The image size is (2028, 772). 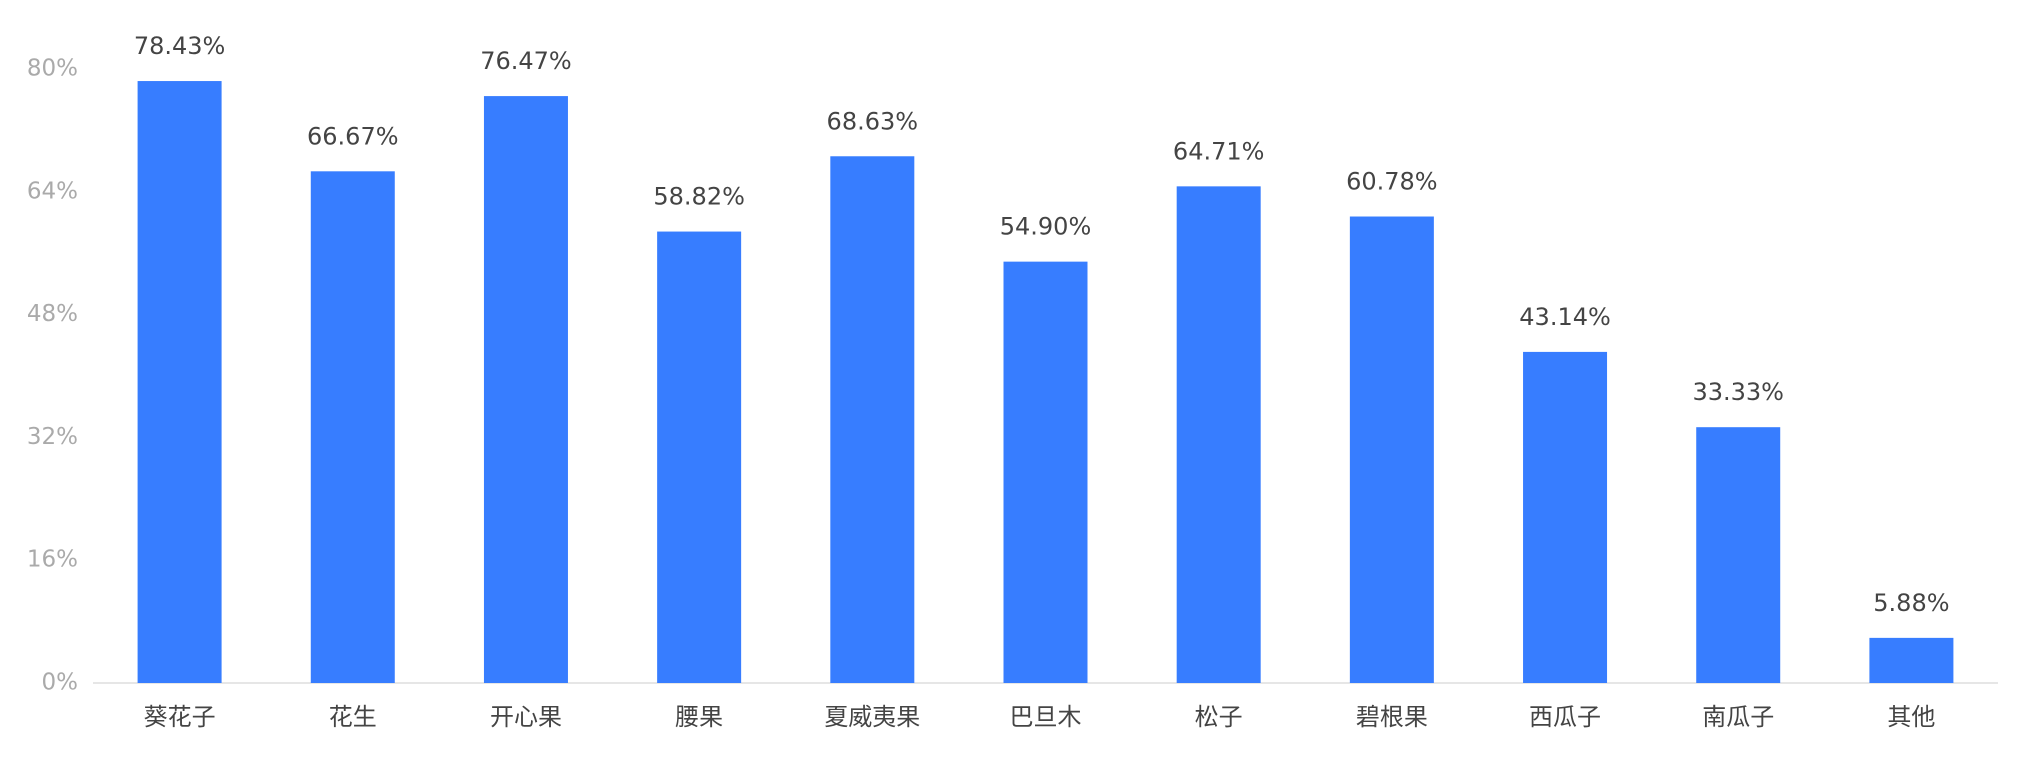 What do you see at coordinates (1046, 717) in the screenshot?
I see `x-tick-label: 巴旦木` at bounding box center [1046, 717].